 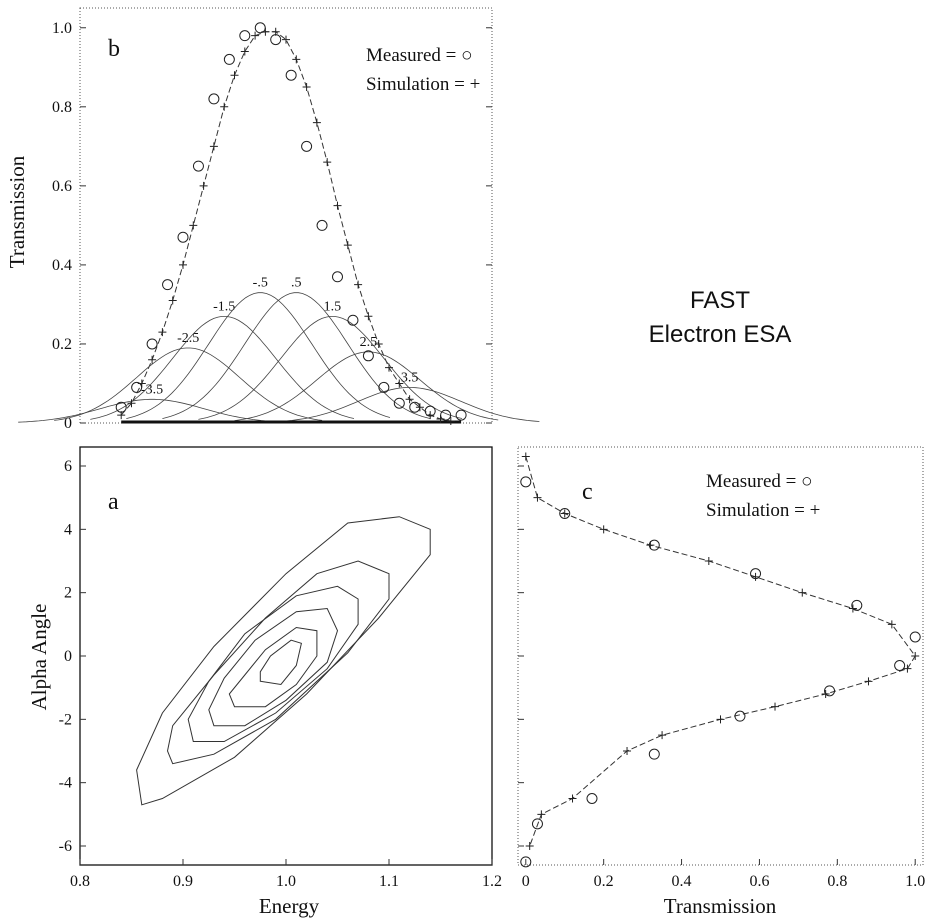 I want to click on panel-a-ytick-label: -2, so click(x=65, y=719).